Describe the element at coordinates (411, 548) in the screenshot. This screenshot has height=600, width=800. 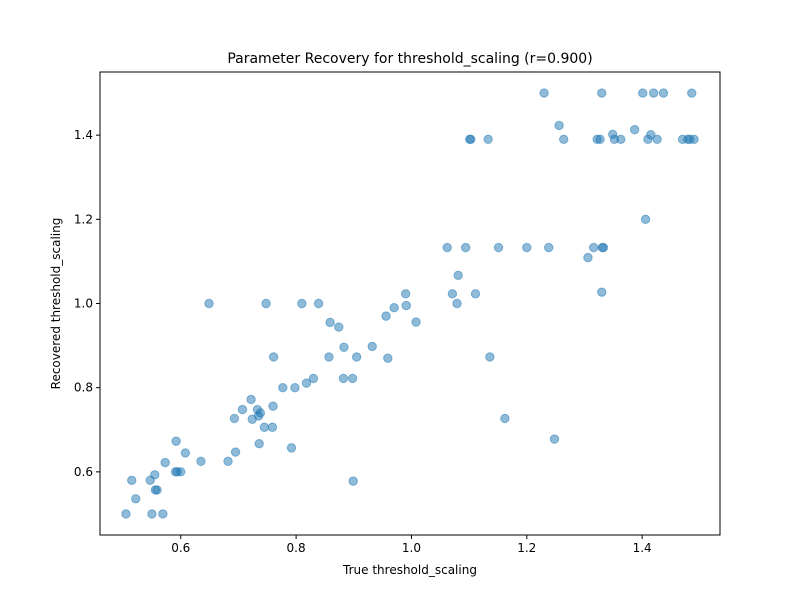
I see `x-tick-label: 1.0` at that location.